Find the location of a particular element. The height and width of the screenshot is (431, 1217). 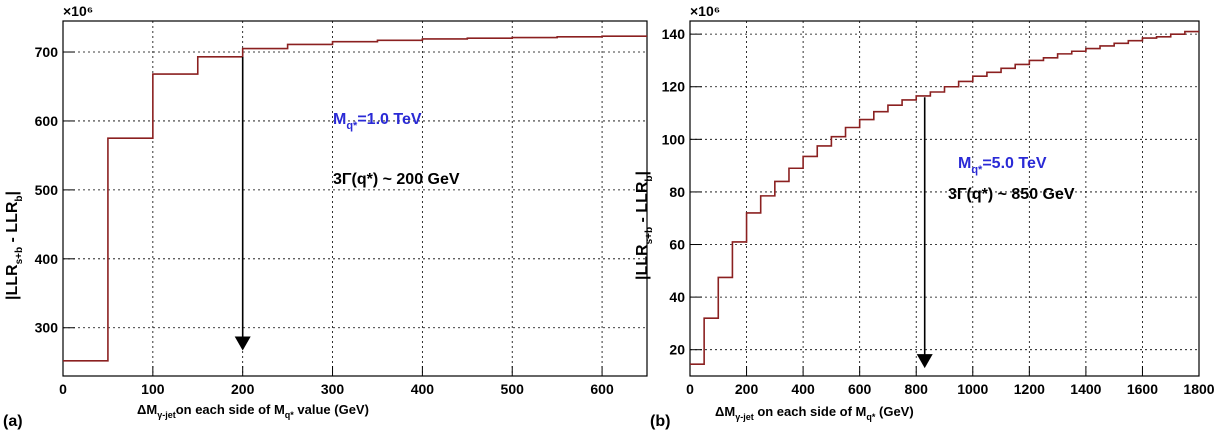

x-tick-label: 300 is located at coordinates (333, 389).